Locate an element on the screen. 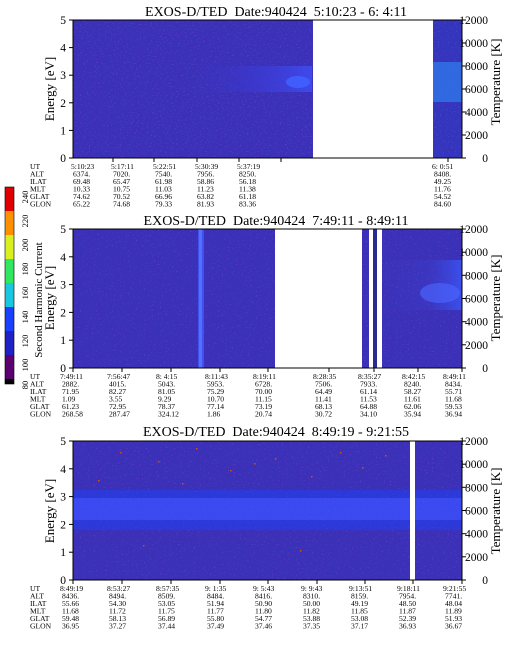  ephem-col: 9: 5:43 8416. 50.90 11.80 54.77 37.46 is located at coordinates (264, 607).